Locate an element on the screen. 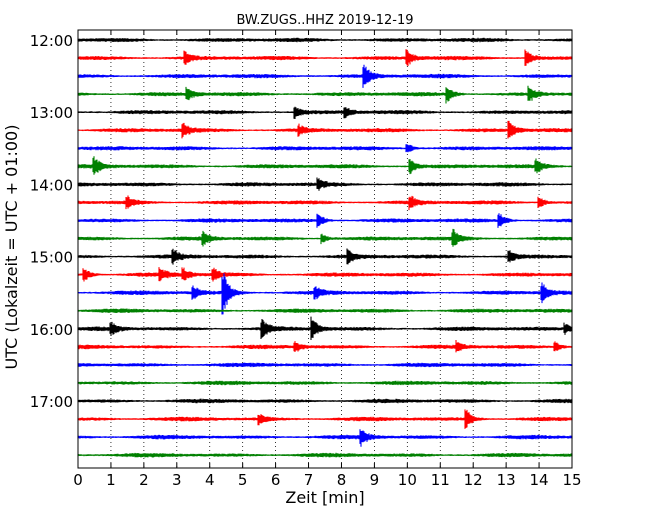 The height and width of the screenshot is (520, 650). x-tick-label: 0 is located at coordinates (78, 480).